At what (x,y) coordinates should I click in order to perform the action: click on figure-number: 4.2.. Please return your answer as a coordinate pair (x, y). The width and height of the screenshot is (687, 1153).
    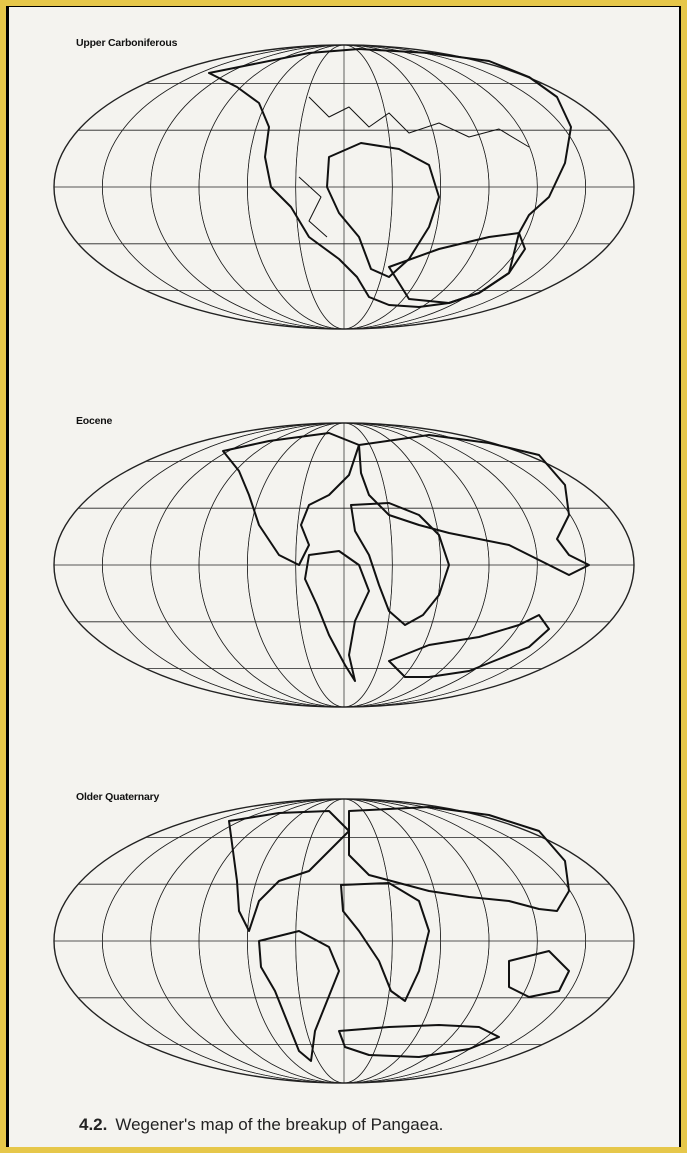
    Looking at the image, I should click on (93, 1124).